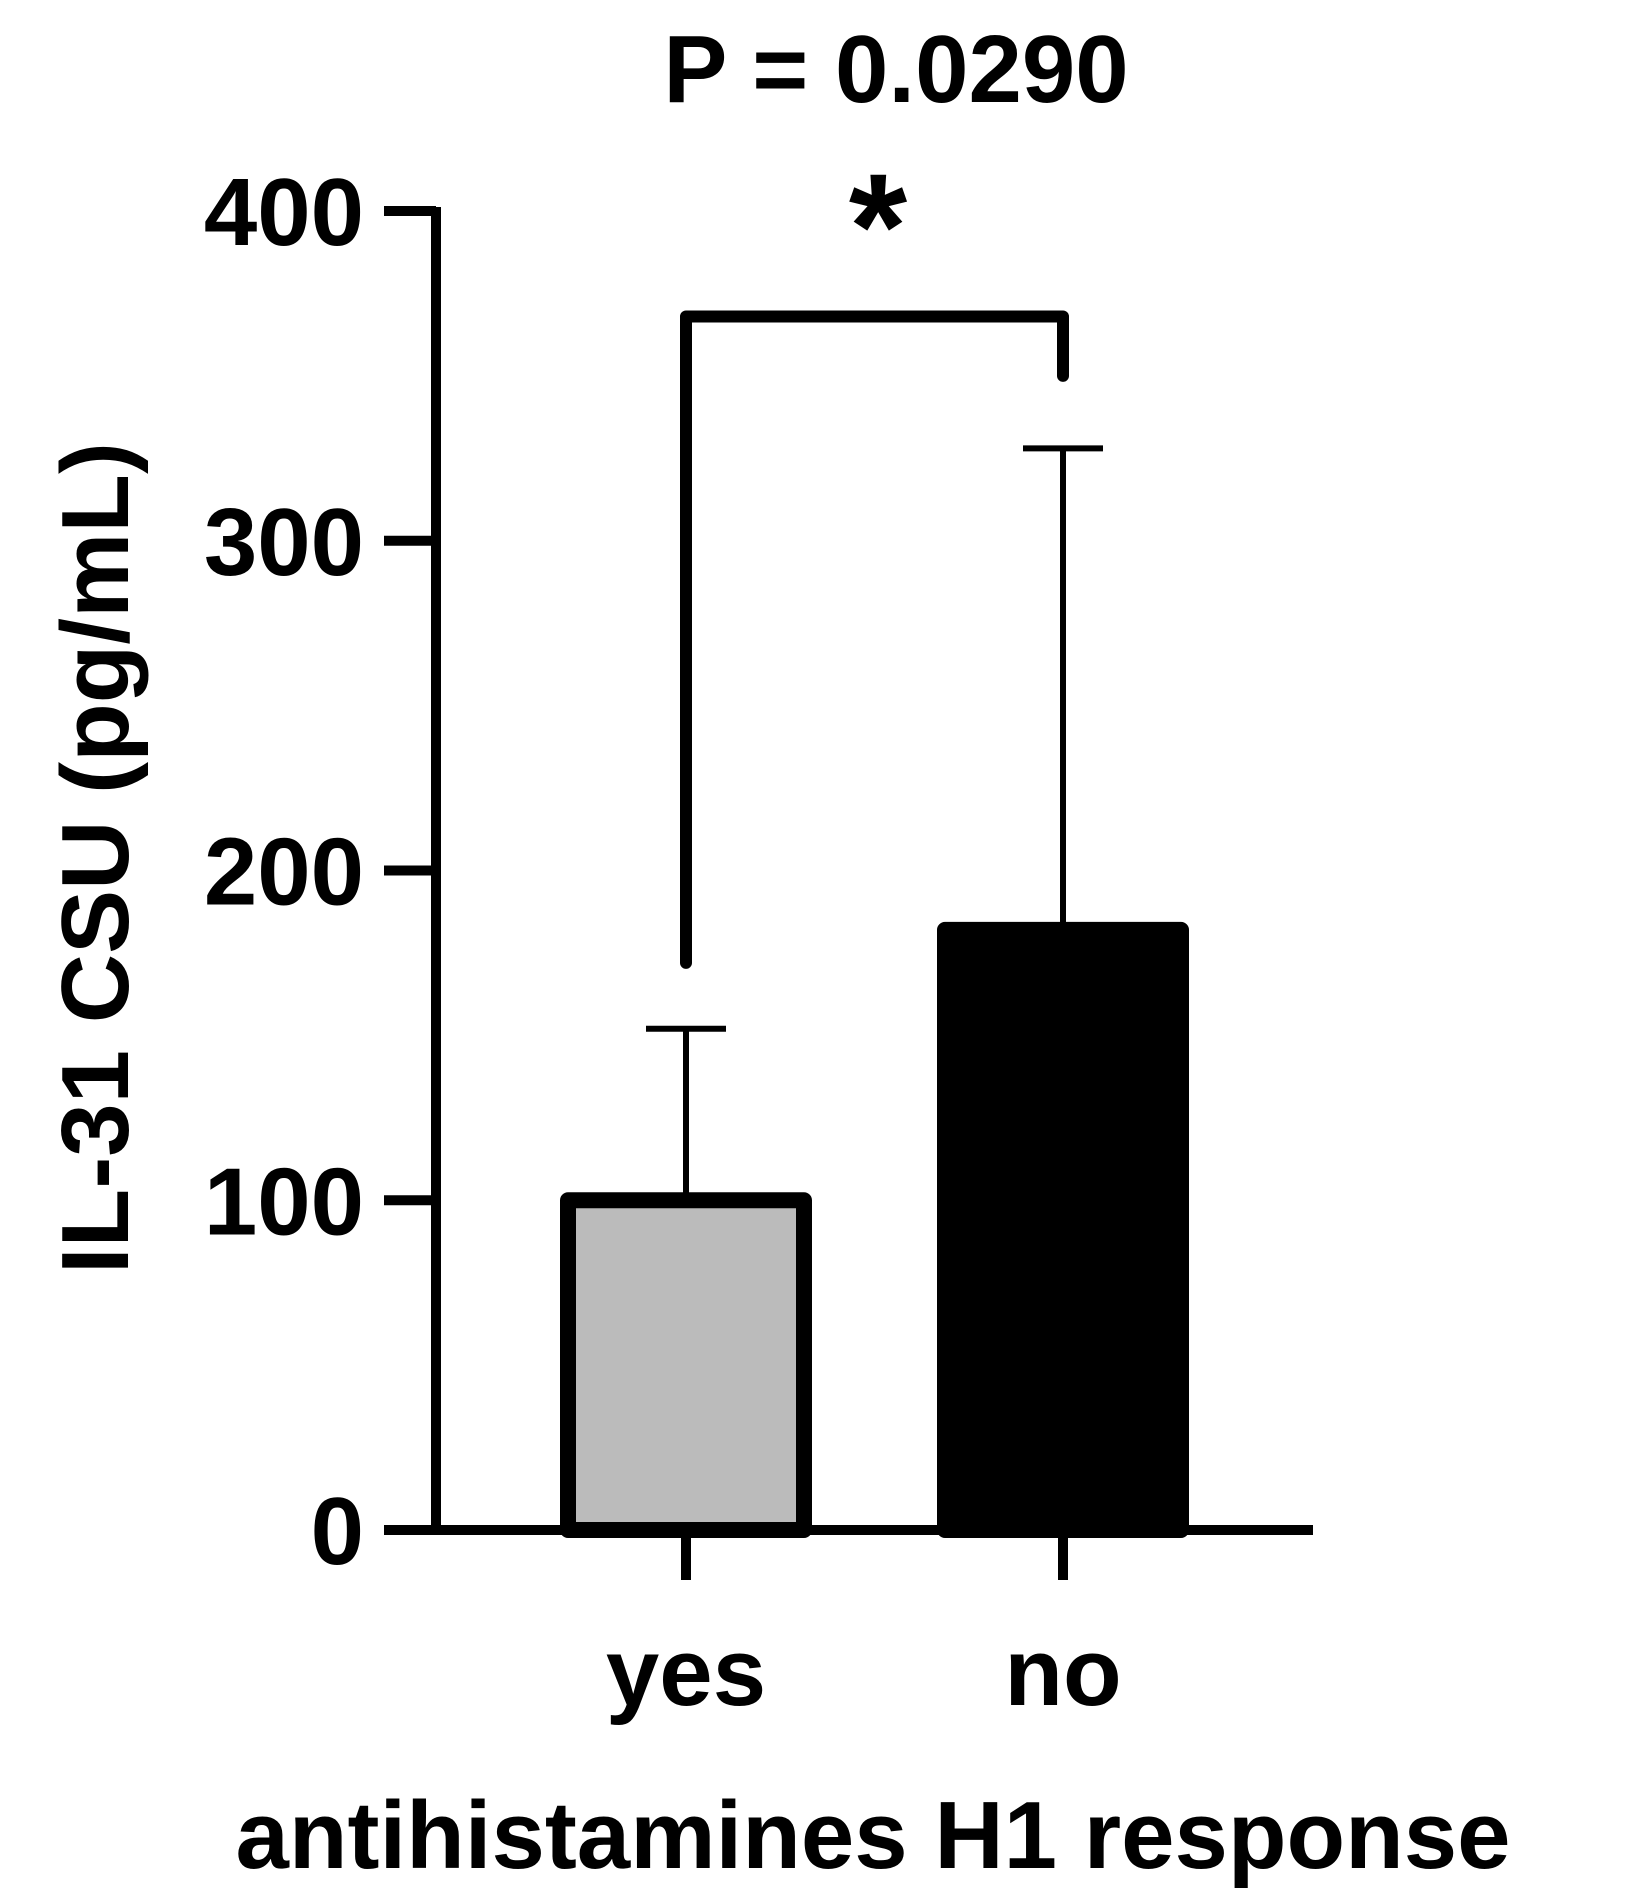  What do you see at coordinates (895, 69) in the screenshot?
I see `chart-title: P = 0.0290` at bounding box center [895, 69].